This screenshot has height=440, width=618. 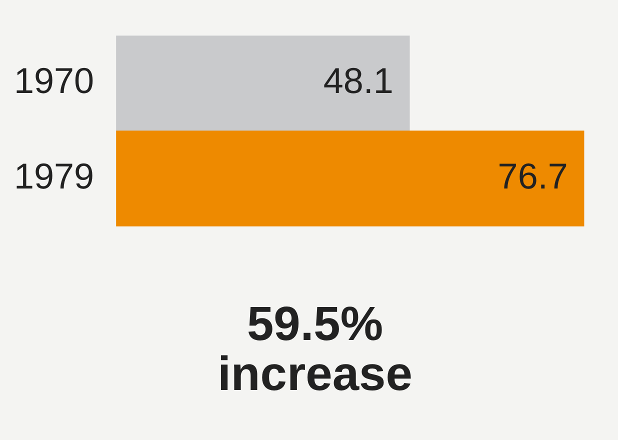 I want to click on data-label: 48.1, so click(x=358, y=81).